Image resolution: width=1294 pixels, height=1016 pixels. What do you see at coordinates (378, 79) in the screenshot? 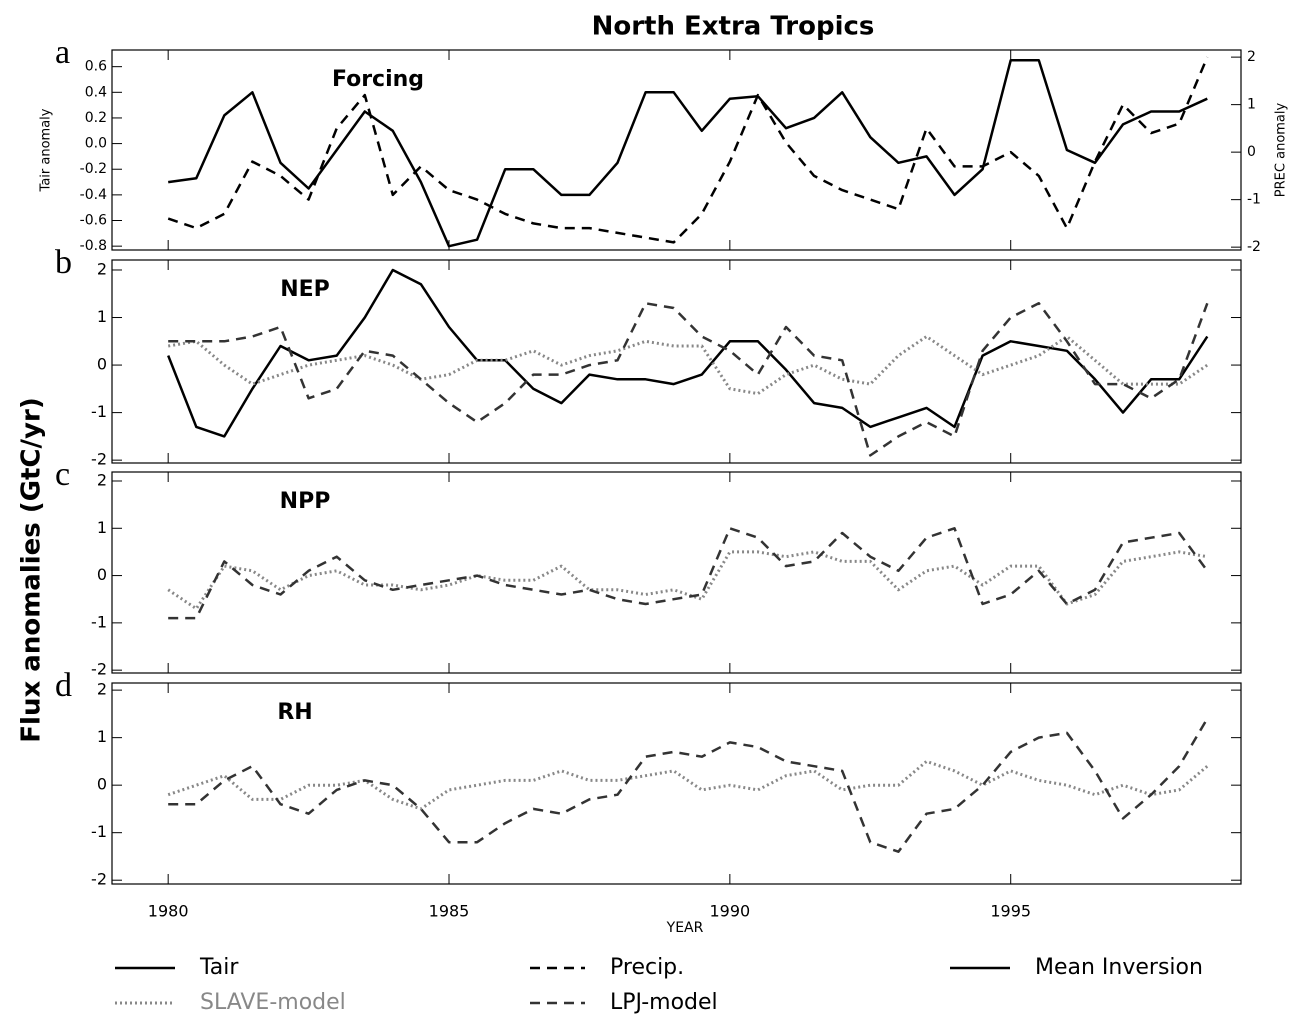
I see `panel-title: Forcing` at bounding box center [378, 79].